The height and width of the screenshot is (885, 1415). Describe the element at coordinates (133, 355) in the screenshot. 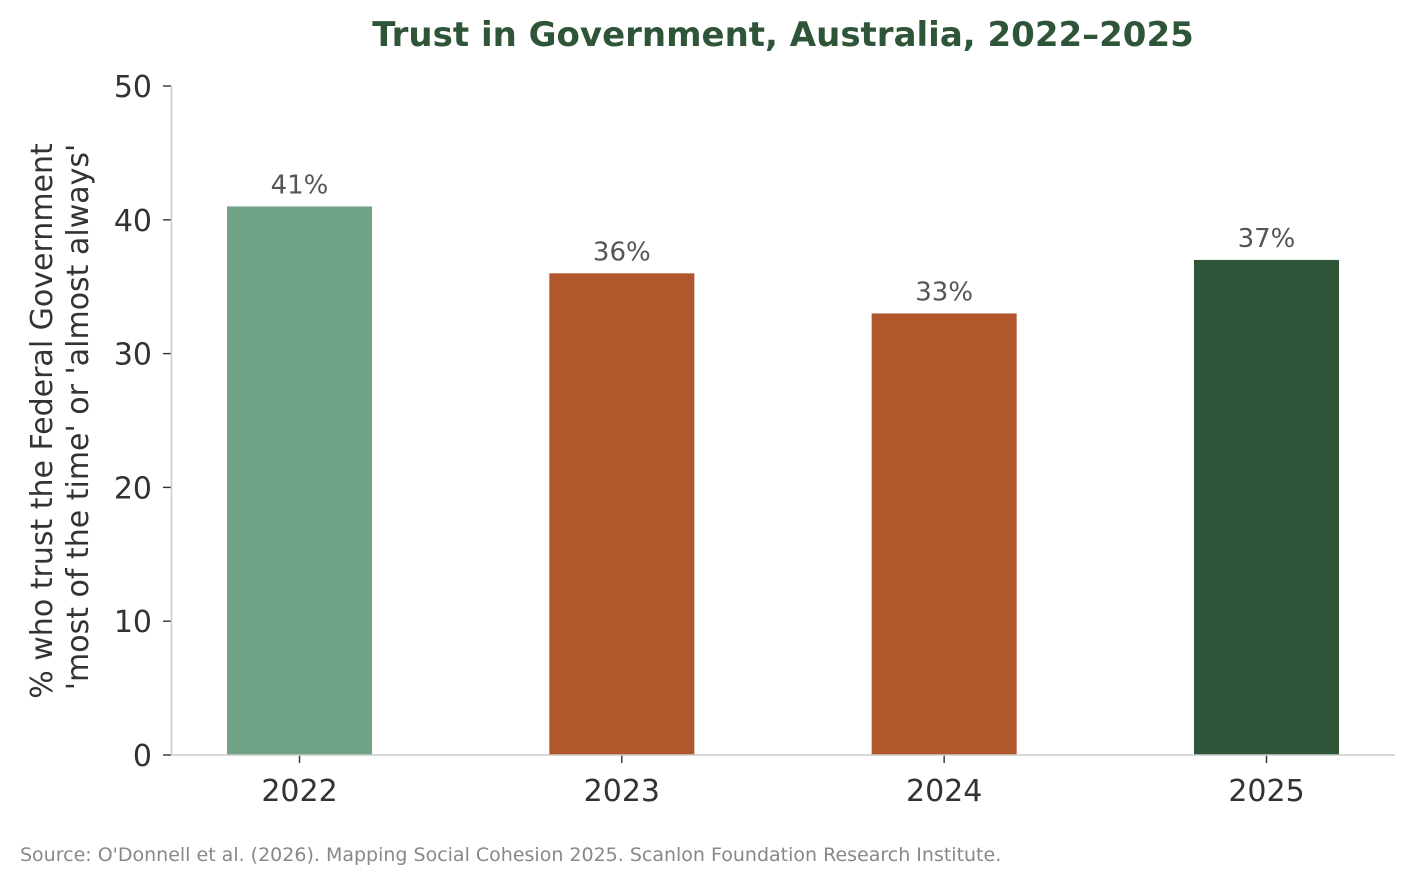

I see `y-tick-label: 30` at that location.